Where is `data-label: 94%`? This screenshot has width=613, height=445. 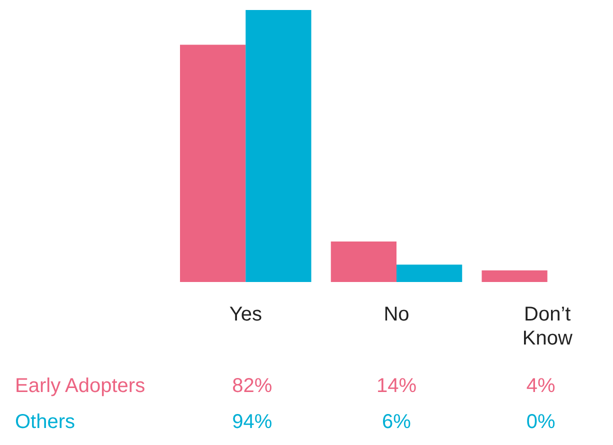
data-label: 94% is located at coordinates (252, 422).